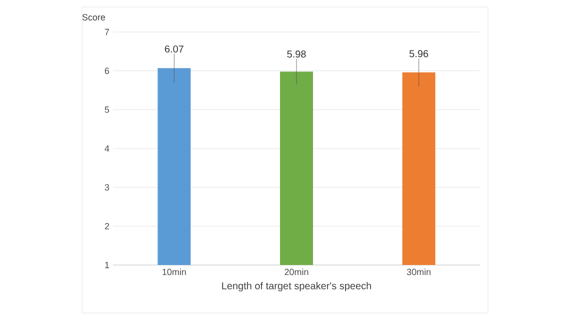 The height and width of the screenshot is (335, 571). I want to click on y-tick-label: 3, so click(107, 187).